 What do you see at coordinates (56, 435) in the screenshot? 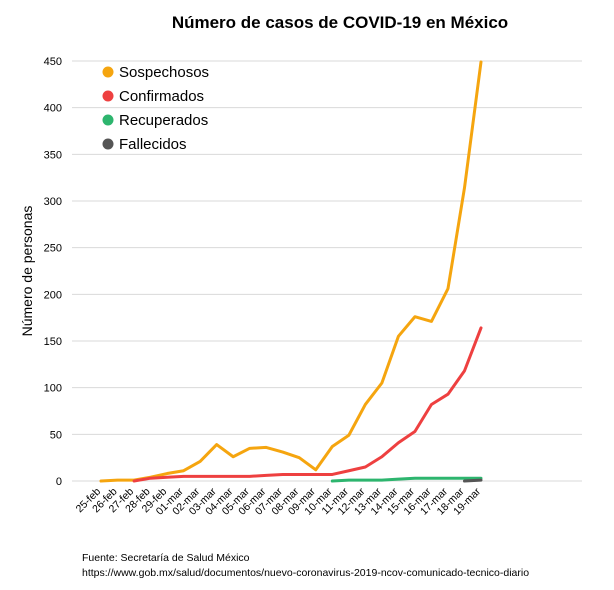
I see `y-tick-label: 50` at bounding box center [56, 435].